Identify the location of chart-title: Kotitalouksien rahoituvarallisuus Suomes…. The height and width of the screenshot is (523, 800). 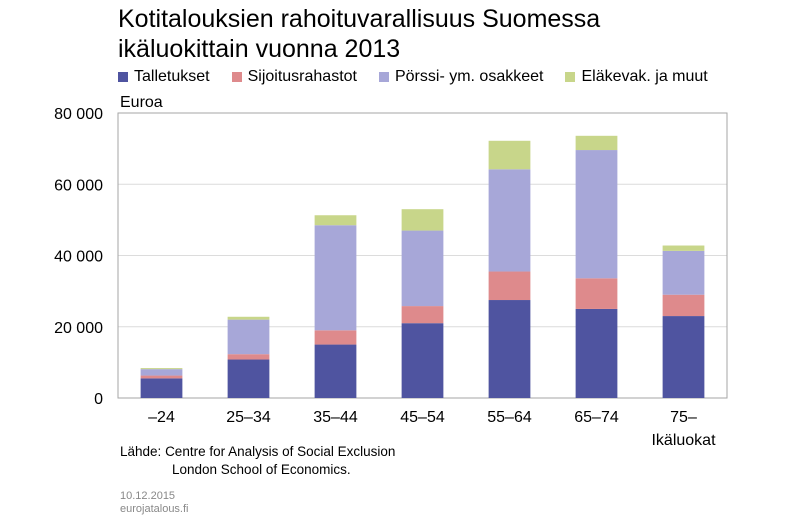
(359, 34).